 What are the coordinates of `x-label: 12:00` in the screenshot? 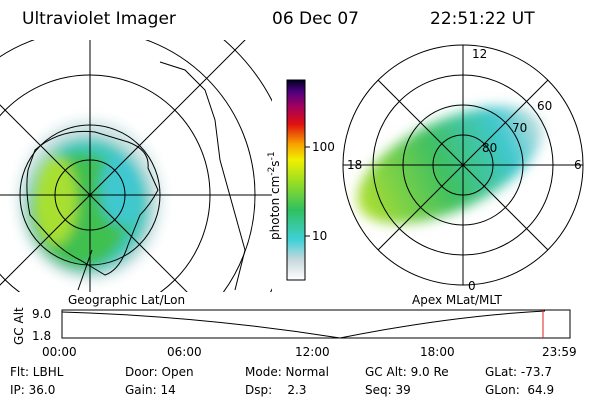 It's located at (312, 352).